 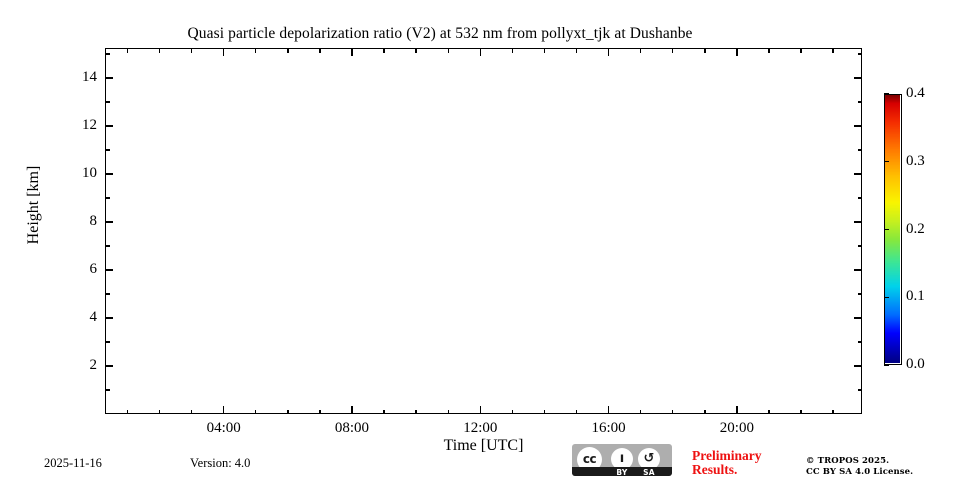 What do you see at coordinates (736, 428) in the screenshot?
I see `x-axis-tick-label: 20:00` at bounding box center [736, 428].